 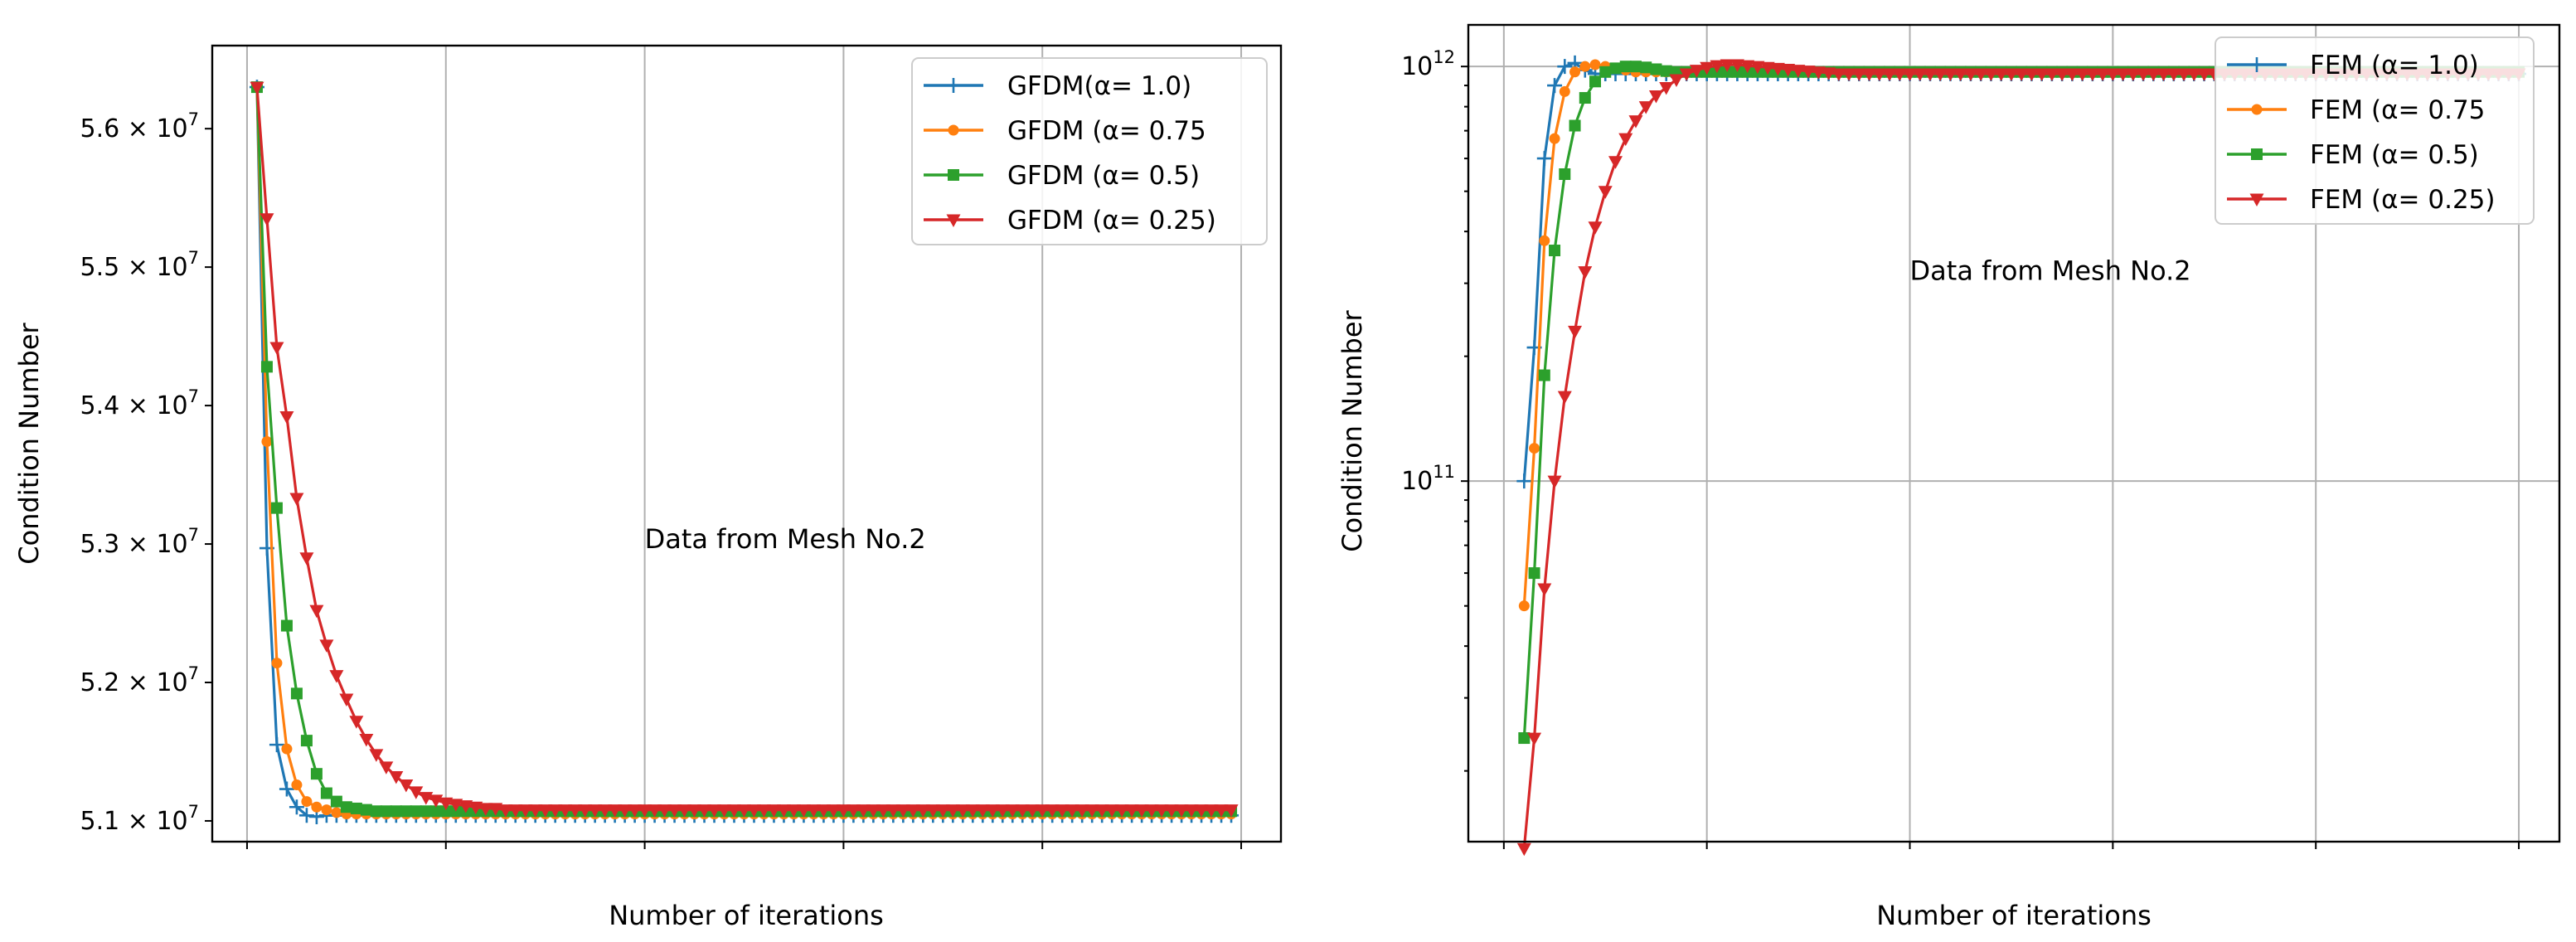 I want to click on right-legend-swatch-marker, so click(x=2257, y=109).